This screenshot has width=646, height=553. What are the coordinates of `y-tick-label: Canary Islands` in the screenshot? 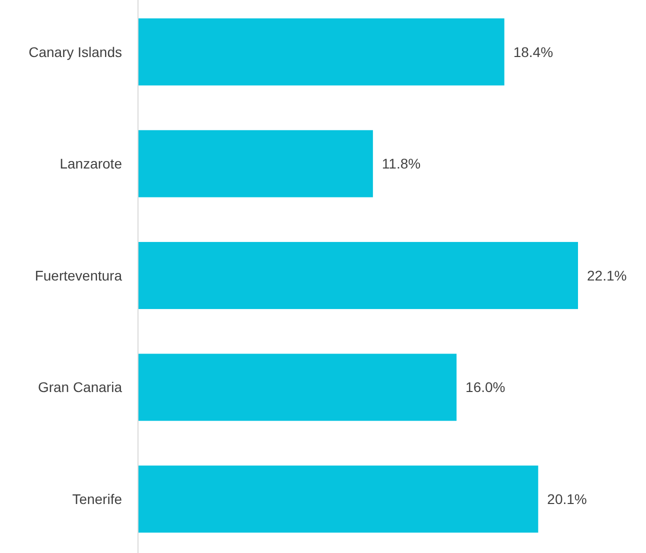 It's located at (75, 52).